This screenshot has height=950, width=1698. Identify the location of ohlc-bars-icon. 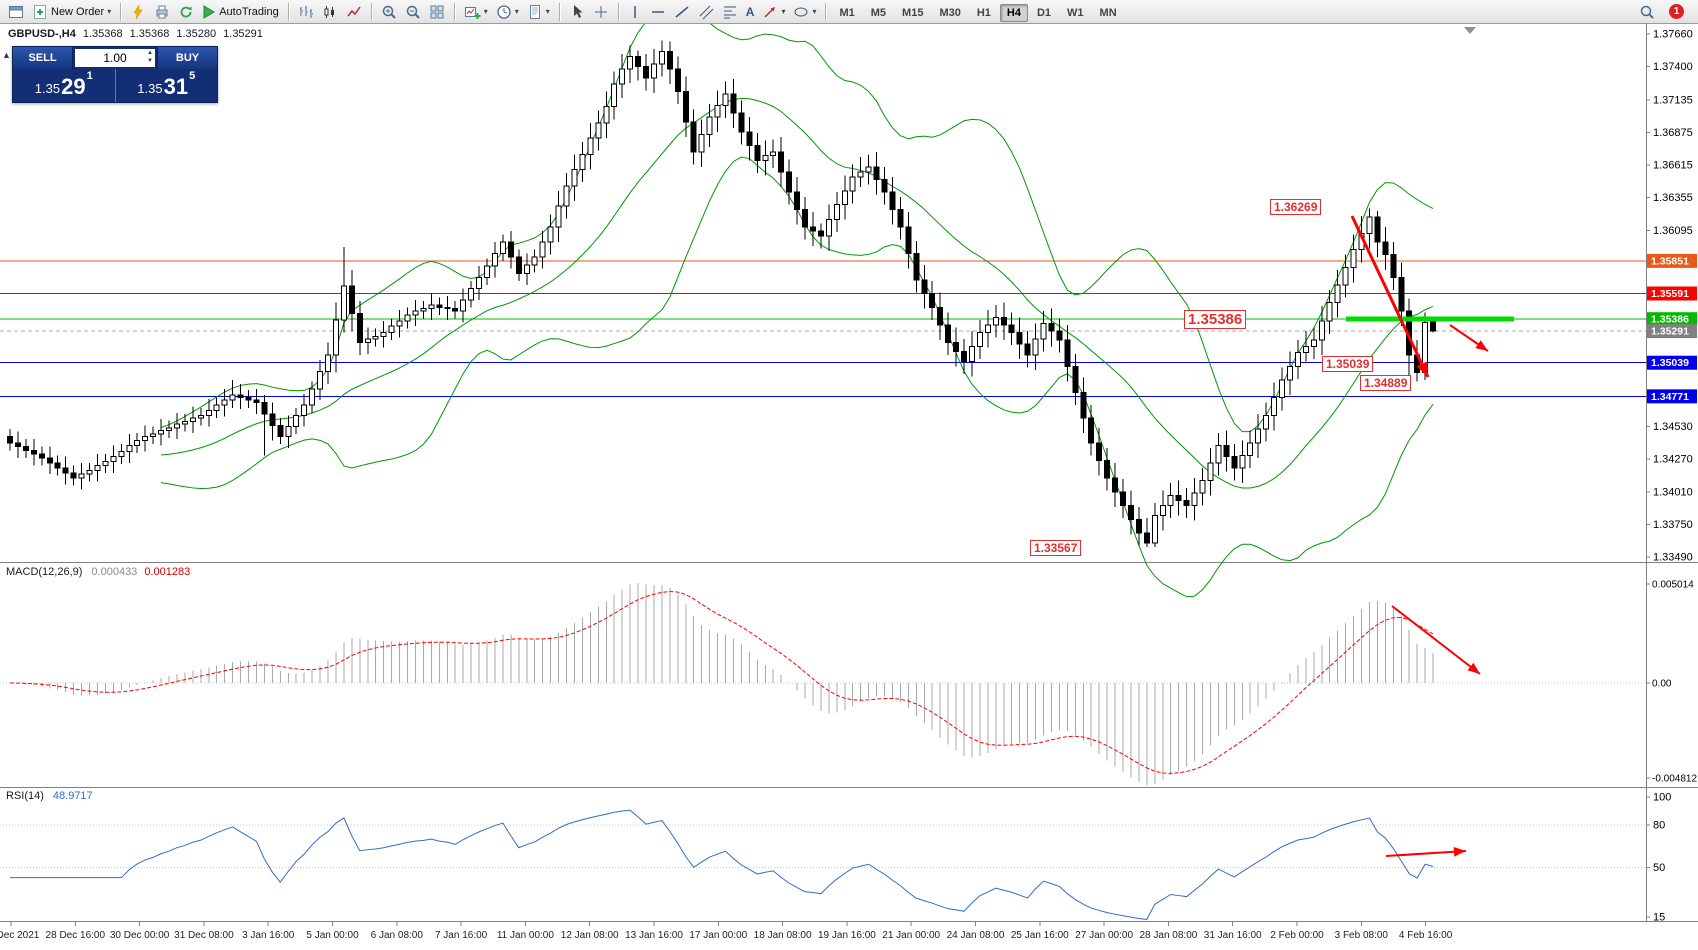
(306, 11).